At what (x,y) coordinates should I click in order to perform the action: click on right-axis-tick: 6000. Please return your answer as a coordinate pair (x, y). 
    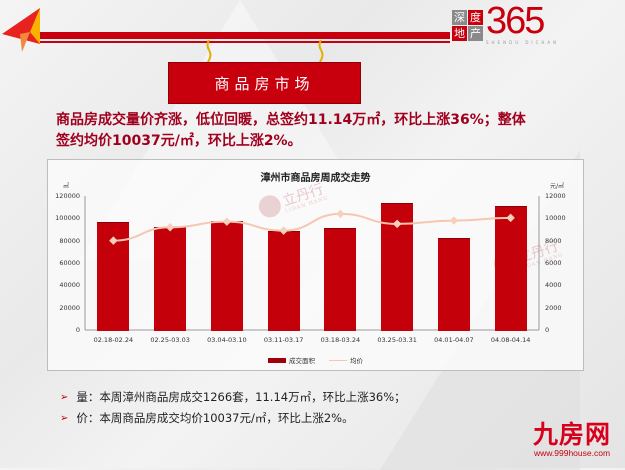
    Looking at the image, I should click on (553, 263).